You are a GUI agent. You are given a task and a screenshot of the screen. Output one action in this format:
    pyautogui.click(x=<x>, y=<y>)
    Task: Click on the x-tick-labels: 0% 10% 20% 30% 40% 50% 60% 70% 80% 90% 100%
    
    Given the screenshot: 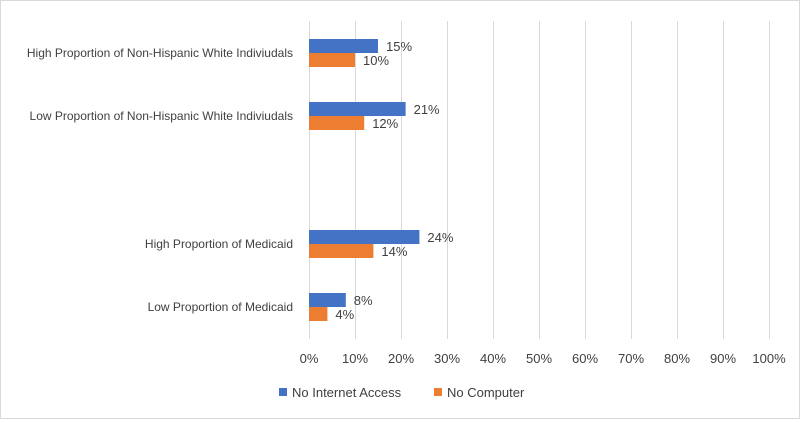 What is the action you would take?
    pyautogui.click(x=543, y=358)
    